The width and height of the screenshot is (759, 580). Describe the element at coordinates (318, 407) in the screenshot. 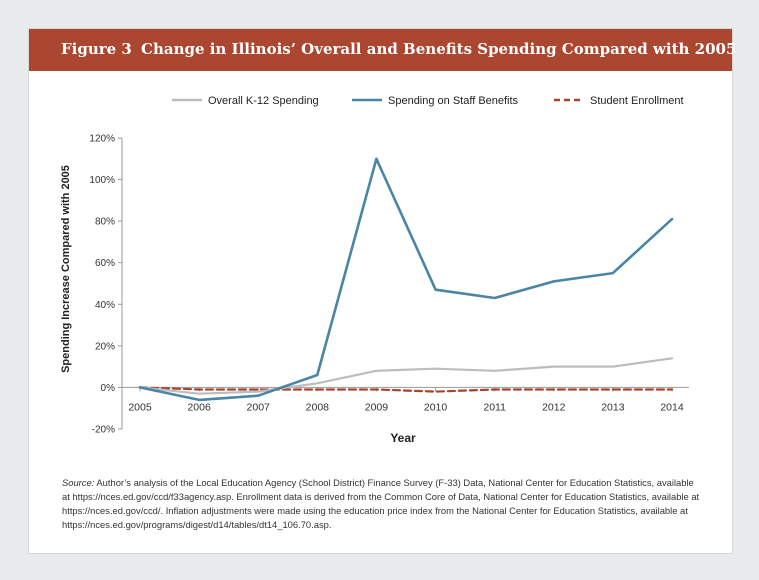

I see `x-tick-label: 2008` at that location.